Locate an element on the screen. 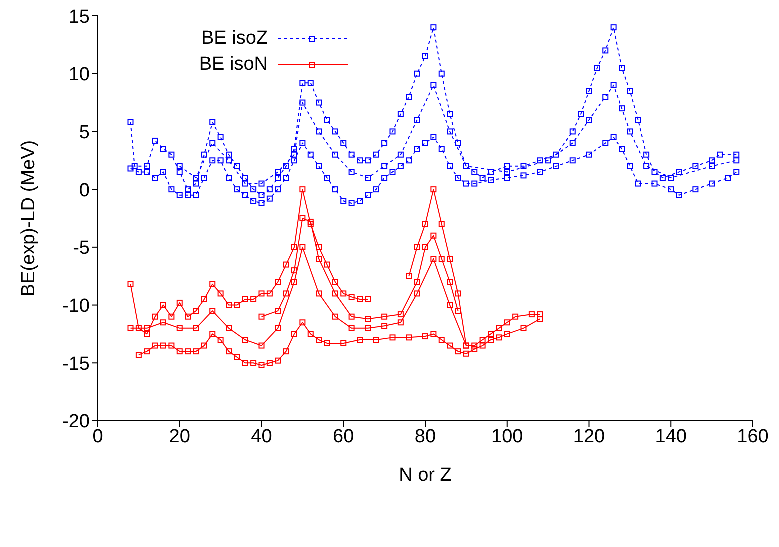 The image size is (779, 547). y-tick-label: -20 is located at coordinates (76, 422).